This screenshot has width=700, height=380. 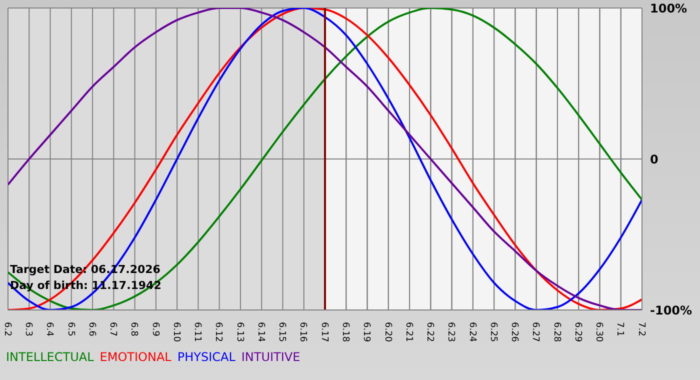 I want to click on x-tick-label: 6.14, so click(x=260, y=332).